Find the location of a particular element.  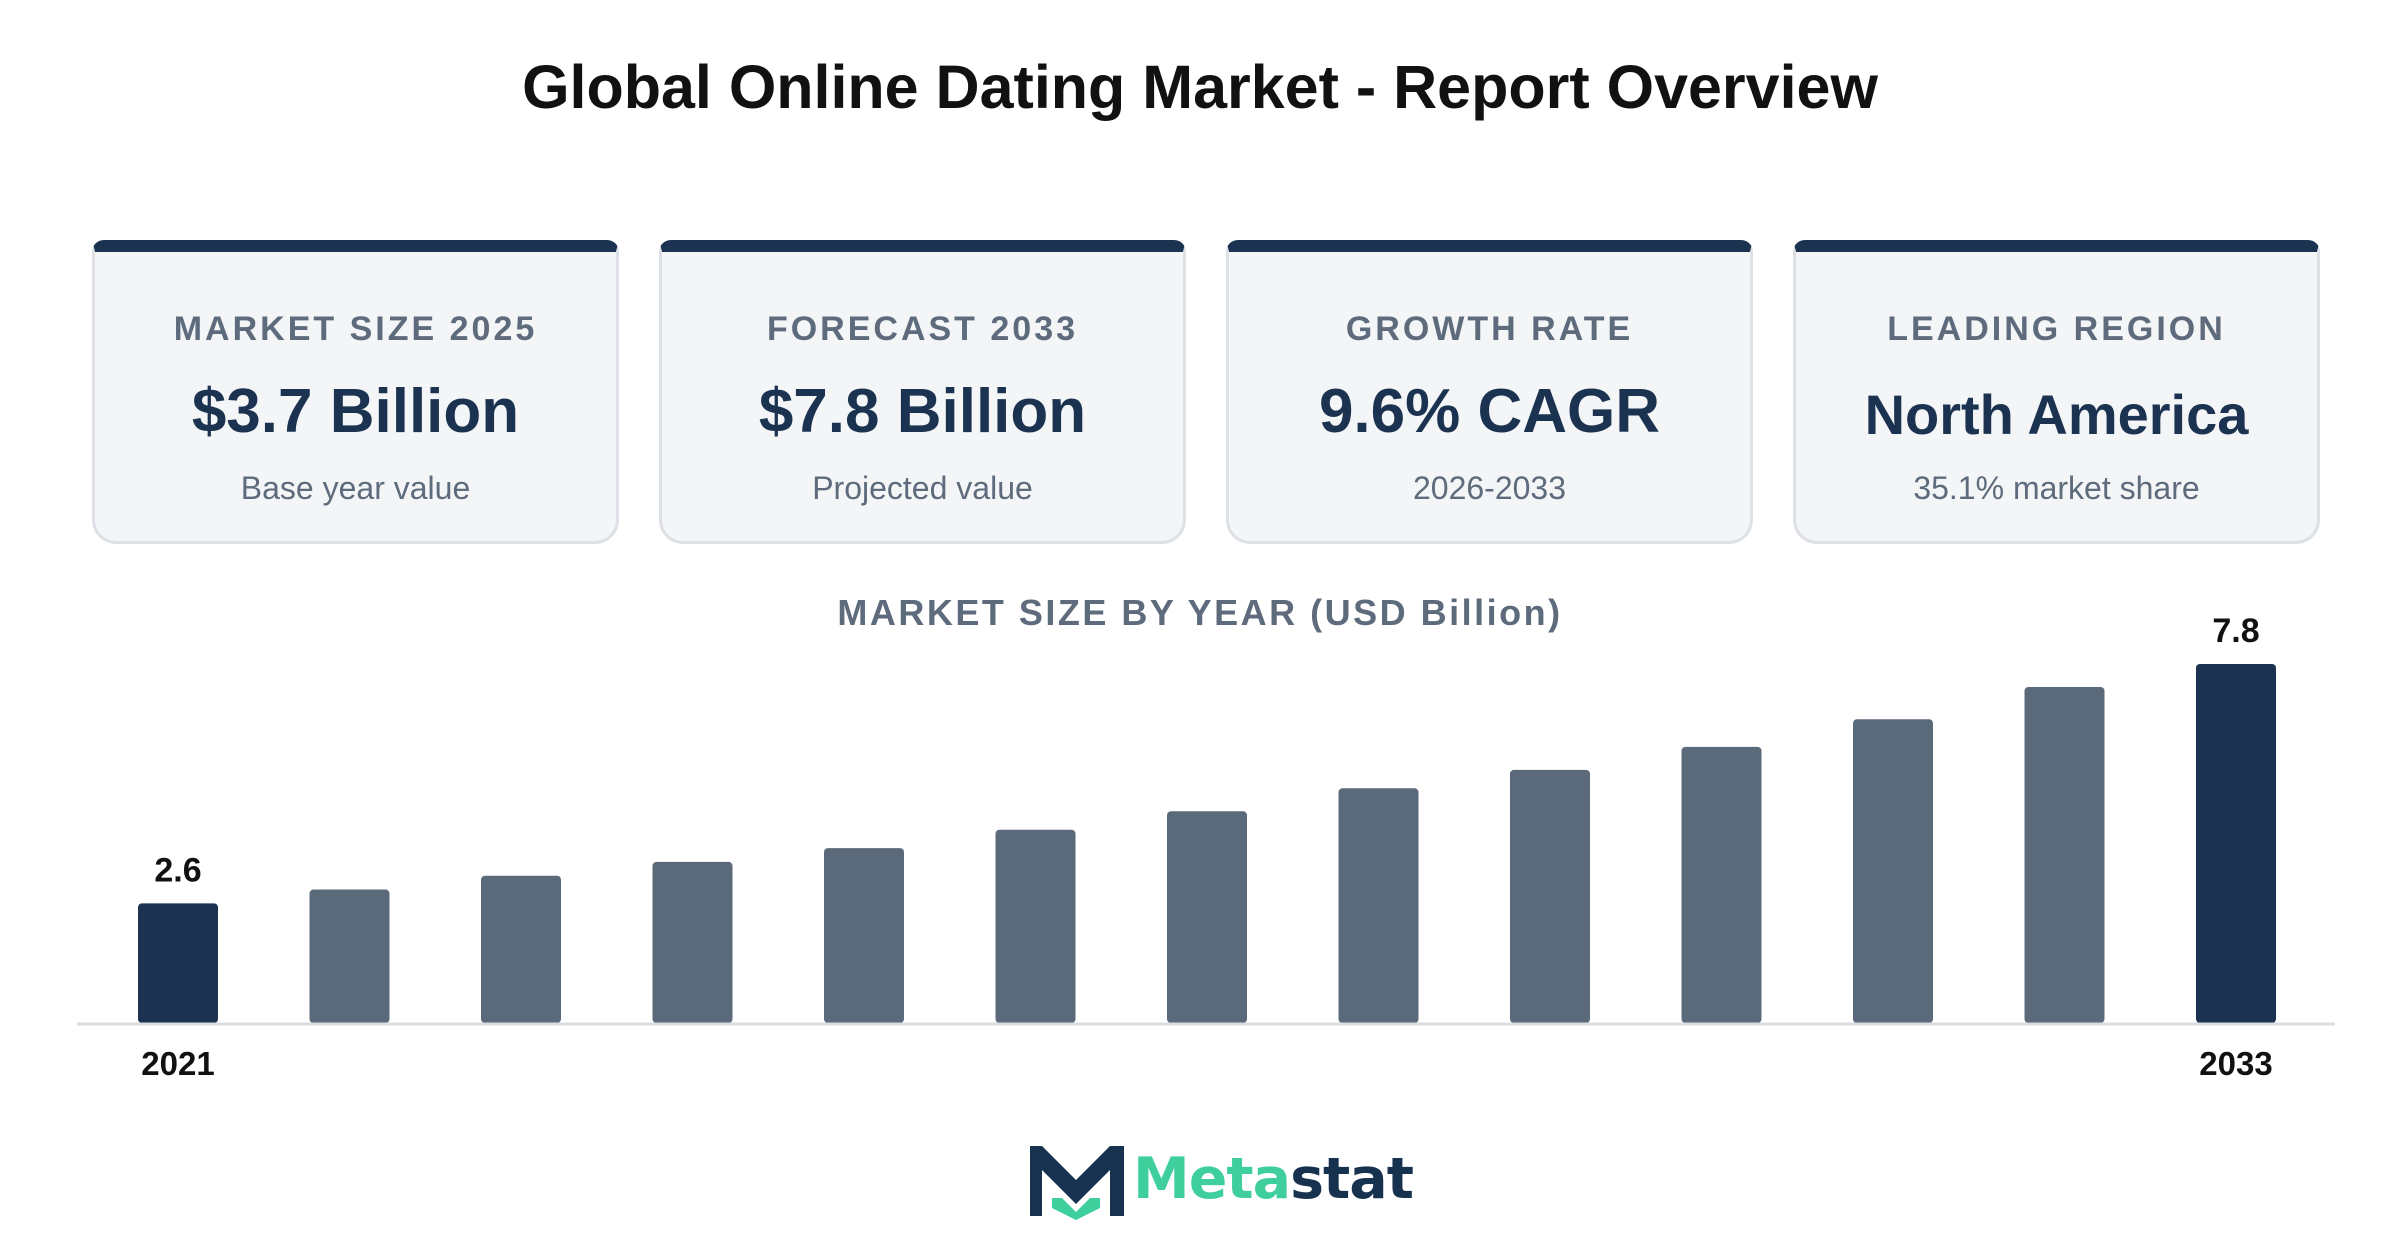

bar-2029 is located at coordinates (1550, 896).